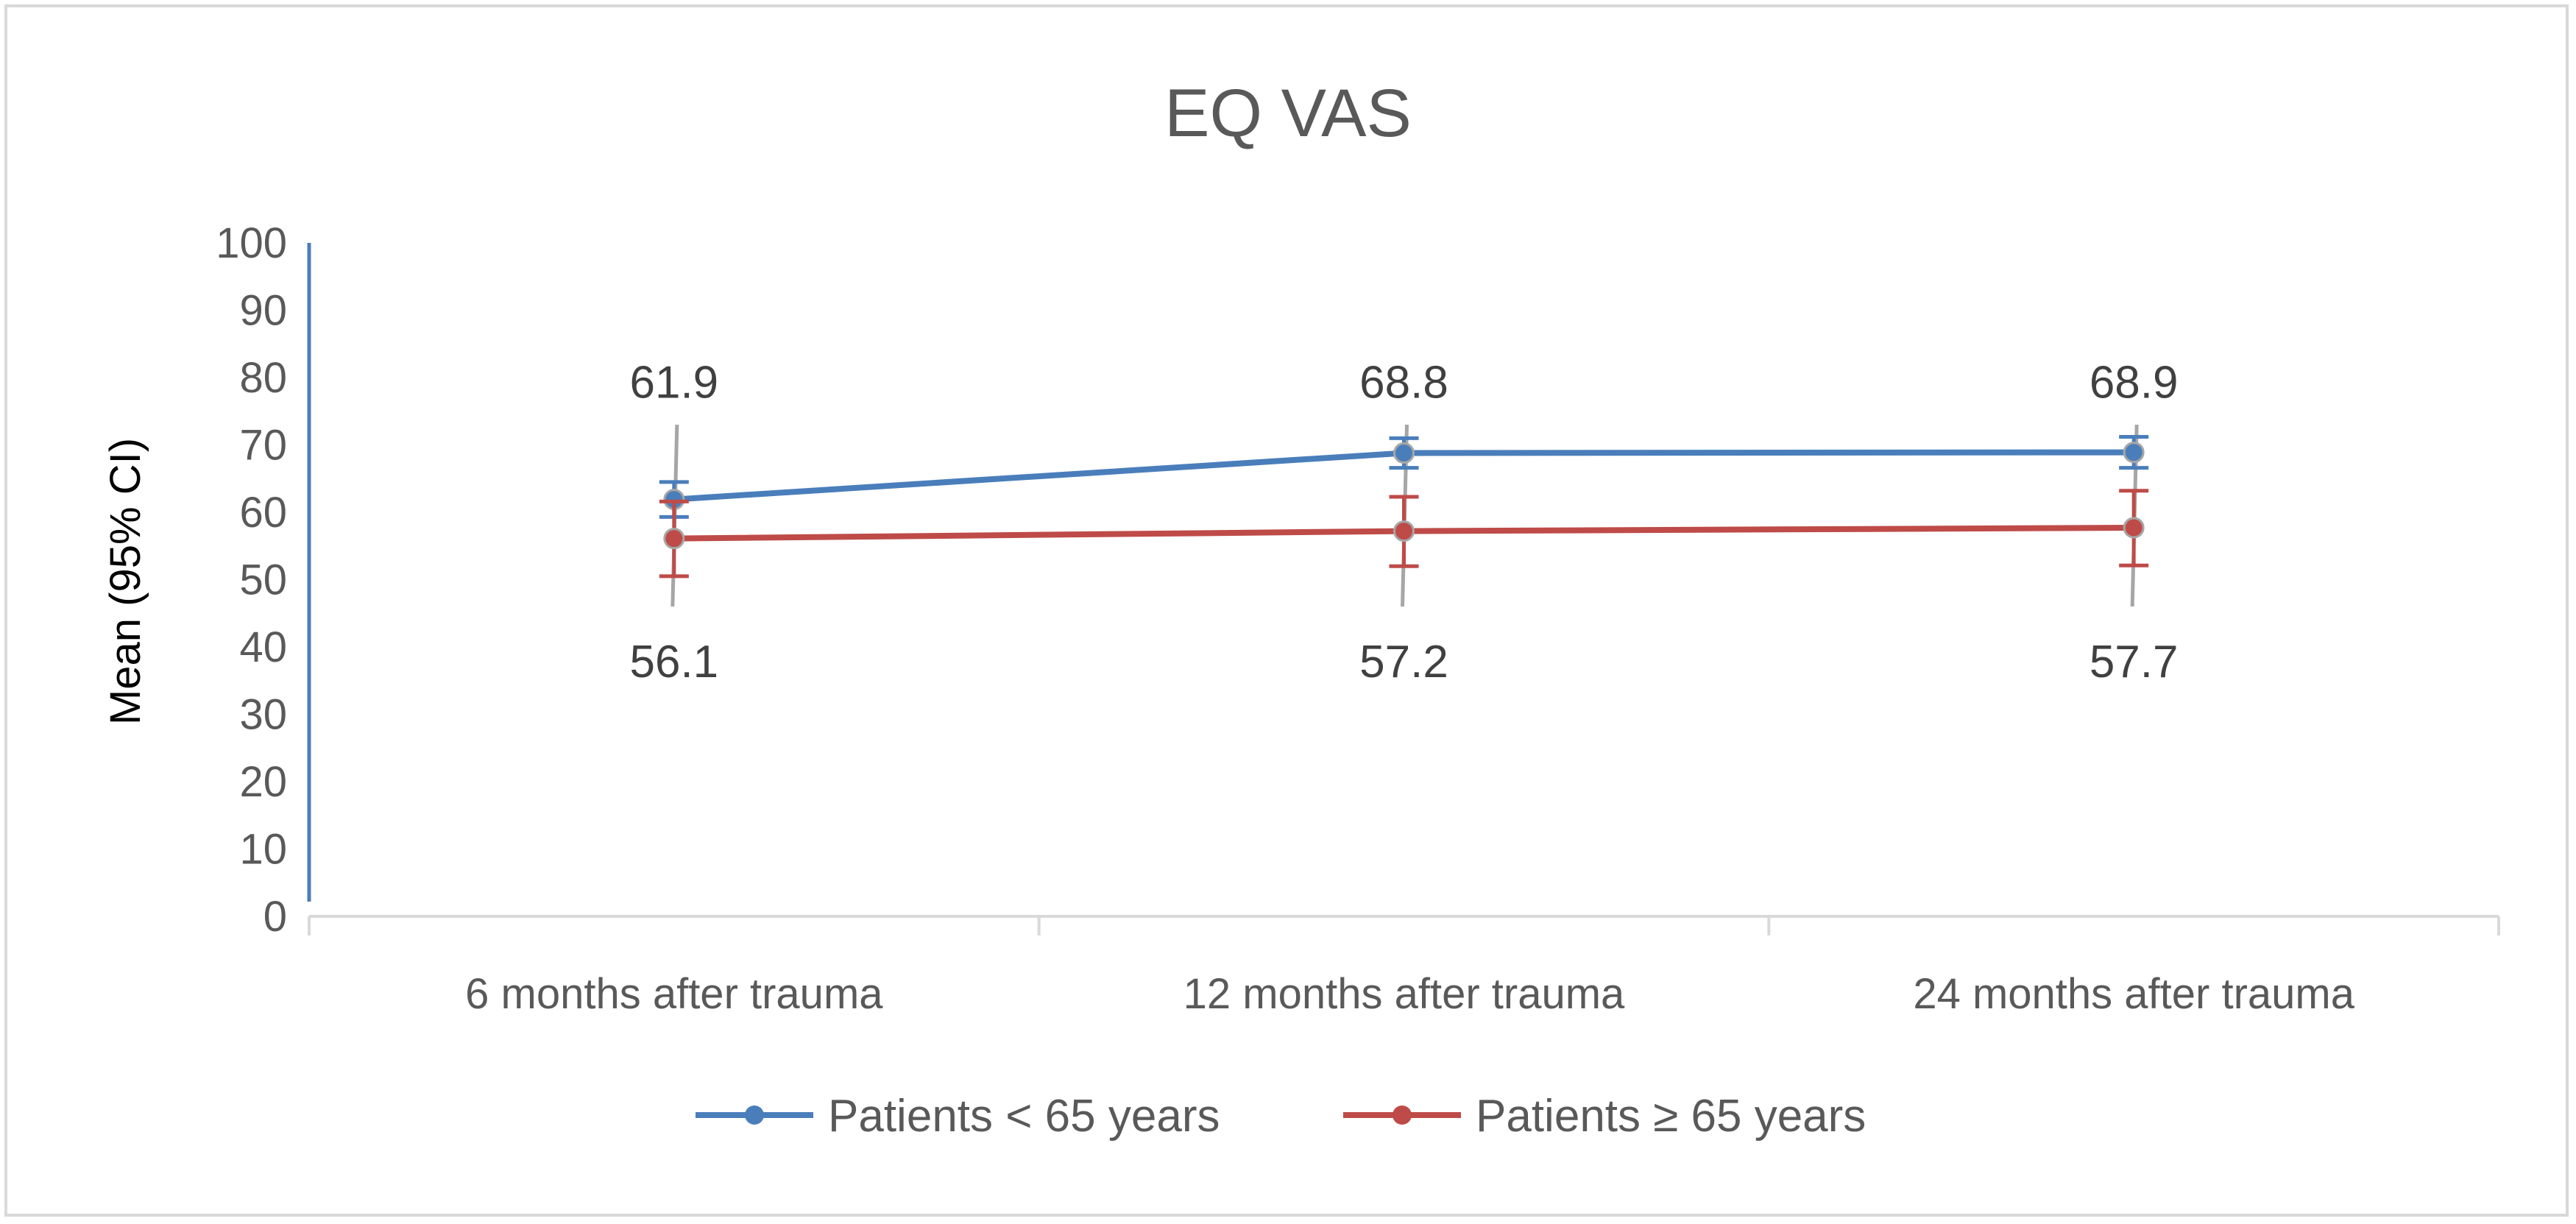 Image resolution: width=2576 pixels, height=1224 pixels. Describe the element at coordinates (251, 243) in the screenshot. I see `y-tick-label: 100` at that location.